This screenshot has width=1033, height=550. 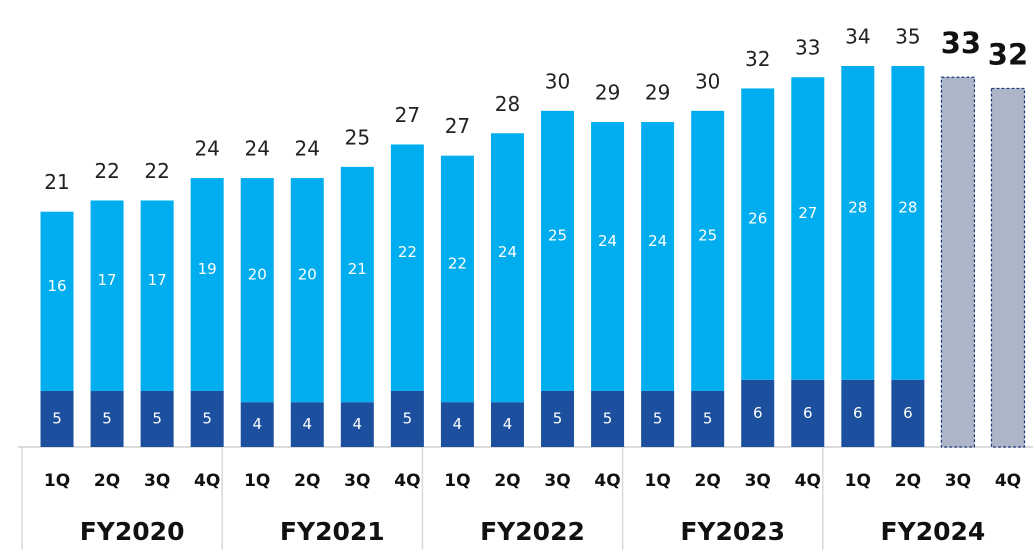 I want to click on total-label: 32, so click(x=1008, y=54).